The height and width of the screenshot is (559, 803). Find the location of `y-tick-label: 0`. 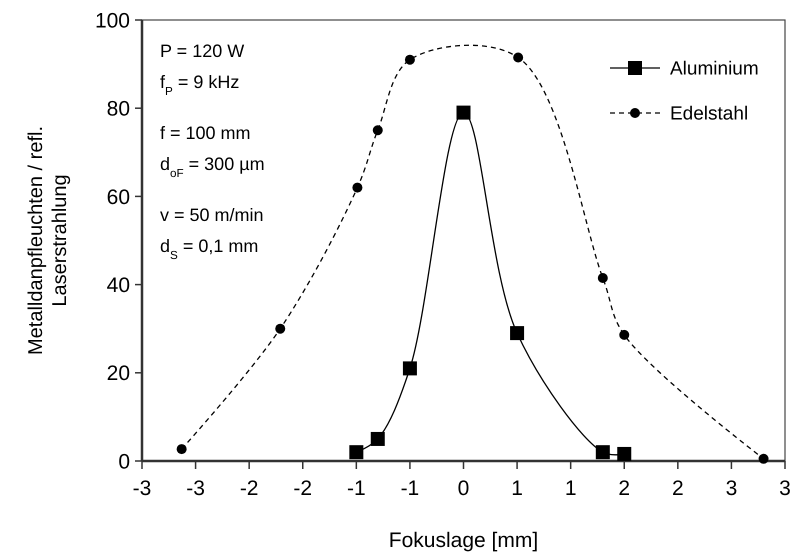

y-tick-label: 0 is located at coordinates (124, 462).